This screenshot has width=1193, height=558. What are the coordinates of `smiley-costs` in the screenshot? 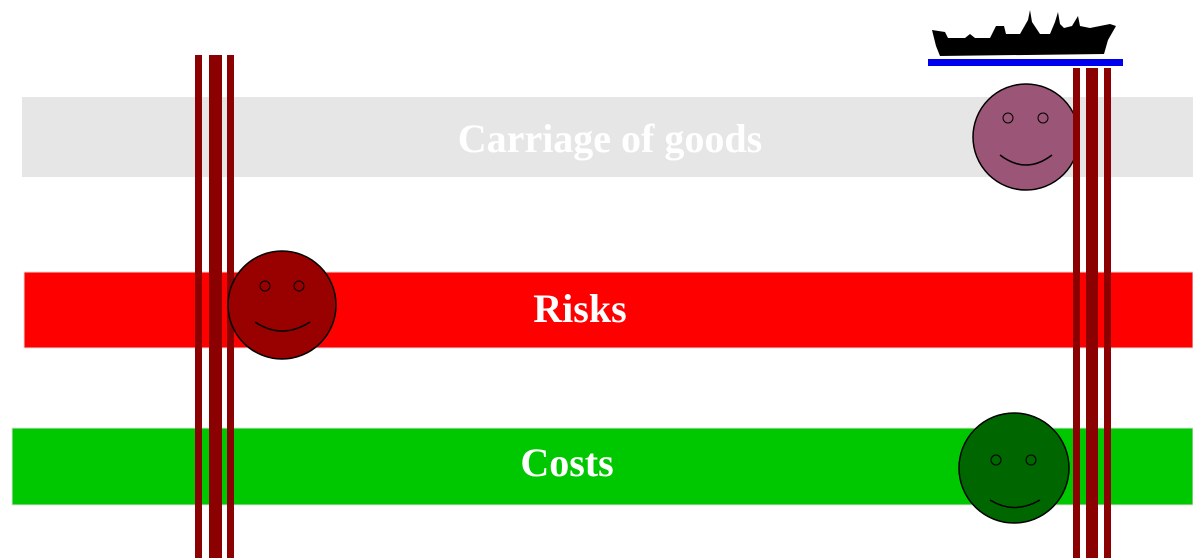 It's located at (1014, 468).